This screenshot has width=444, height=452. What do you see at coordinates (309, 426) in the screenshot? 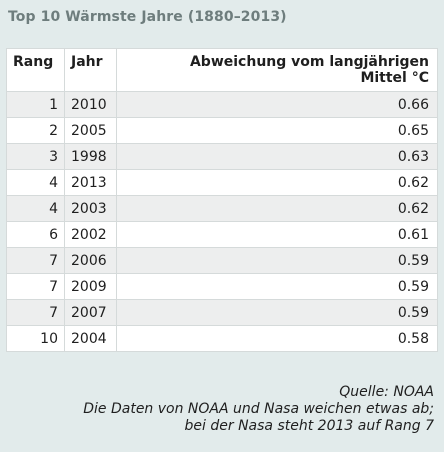
I see `footnote-line-2: bei der Nasa steht 2013 auf Rang 7` at bounding box center [309, 426].